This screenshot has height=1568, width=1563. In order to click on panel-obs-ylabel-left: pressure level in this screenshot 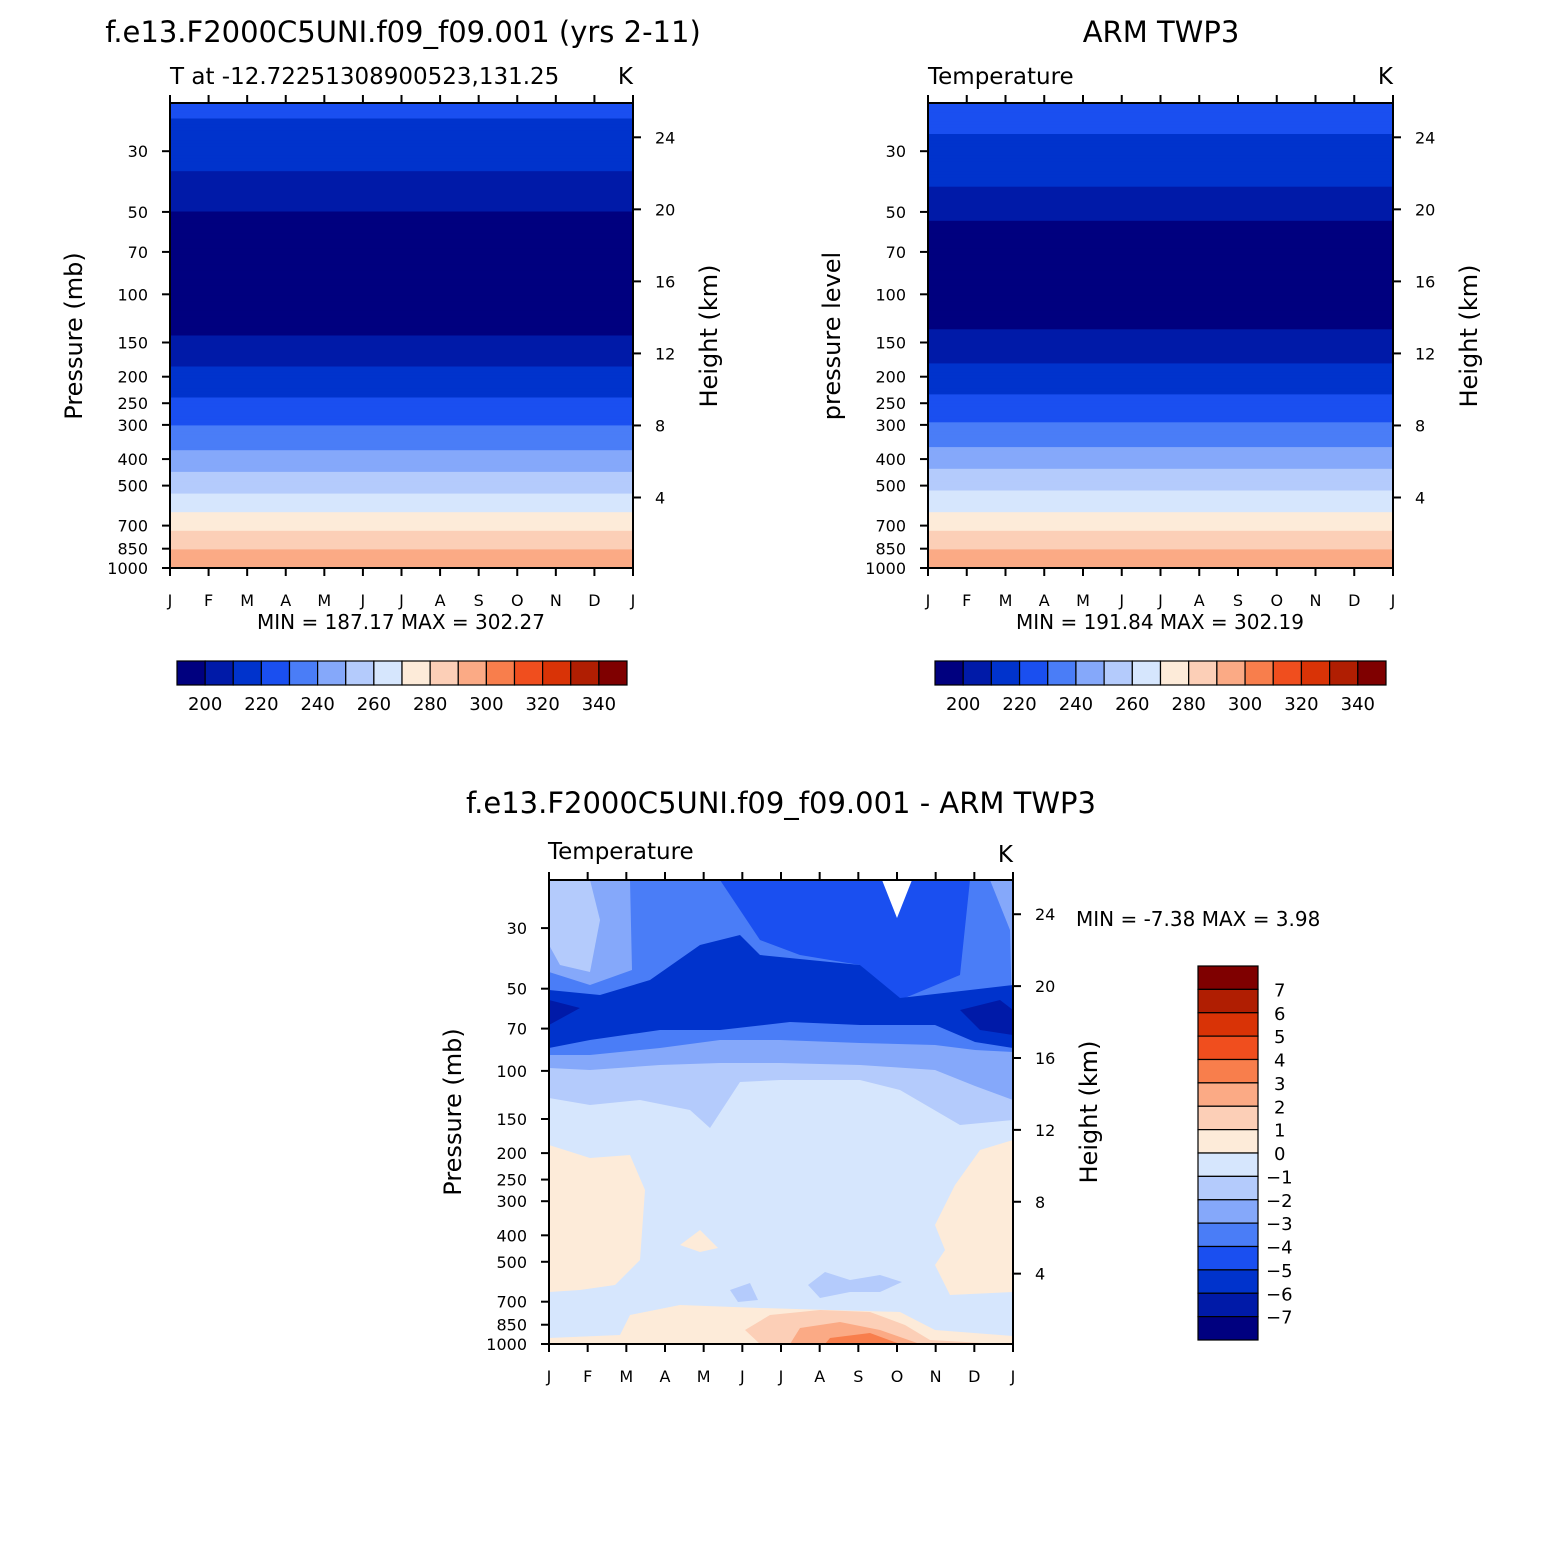, I will do `click(832, 336)`.